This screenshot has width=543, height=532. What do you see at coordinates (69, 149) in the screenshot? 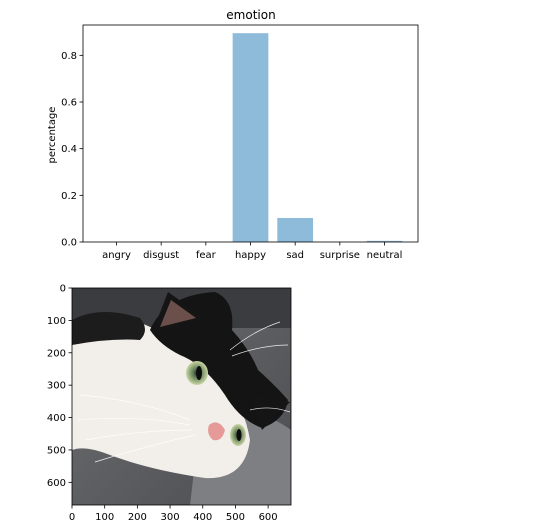
I see `y-tick-label: 0.4` at bounding box center [69, 149].